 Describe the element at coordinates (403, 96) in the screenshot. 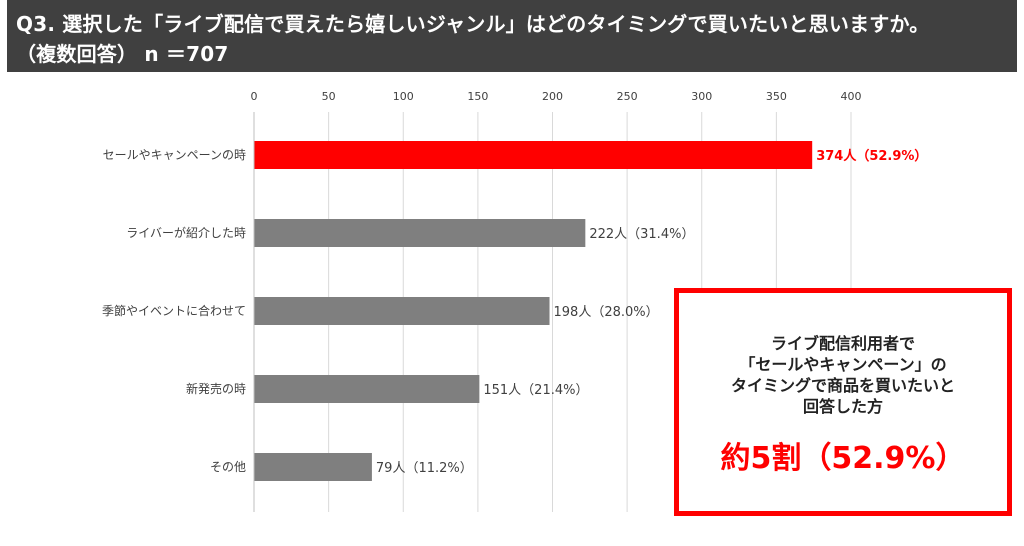

I see `x-tick-label: 100` at that location.